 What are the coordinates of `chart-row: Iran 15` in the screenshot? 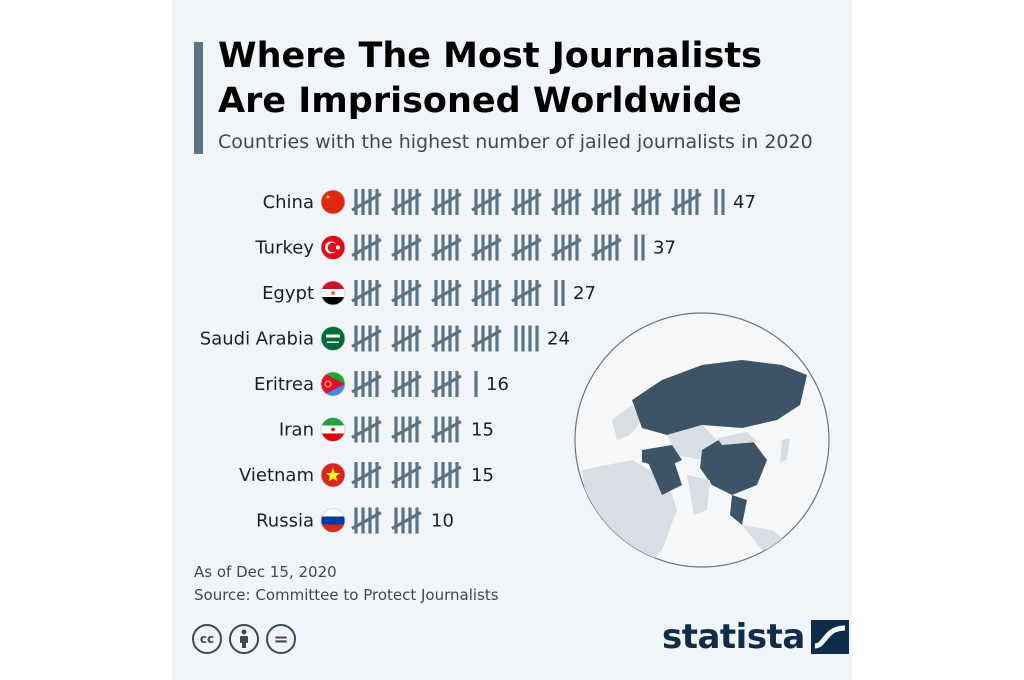 It's located at (386, 429).